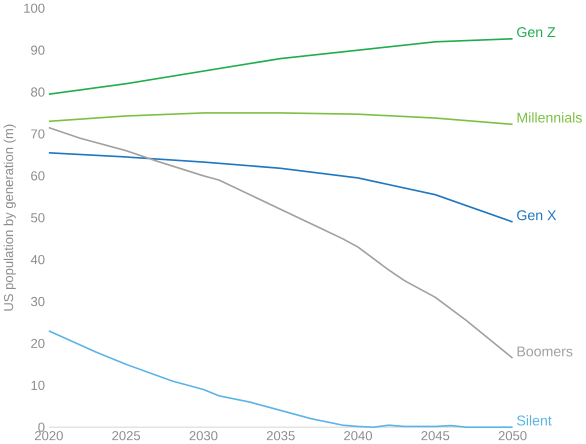 The image size is (586, 444). I want to click on x-tick-label: 2035, so click(280, 435).